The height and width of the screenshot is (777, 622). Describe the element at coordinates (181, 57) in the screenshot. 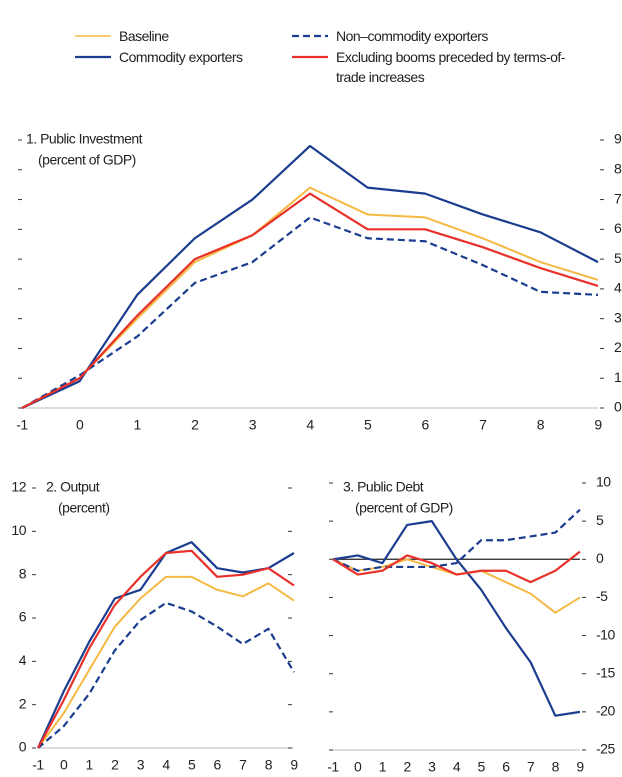

I see `legend-label: Commodity exporters` at that location.